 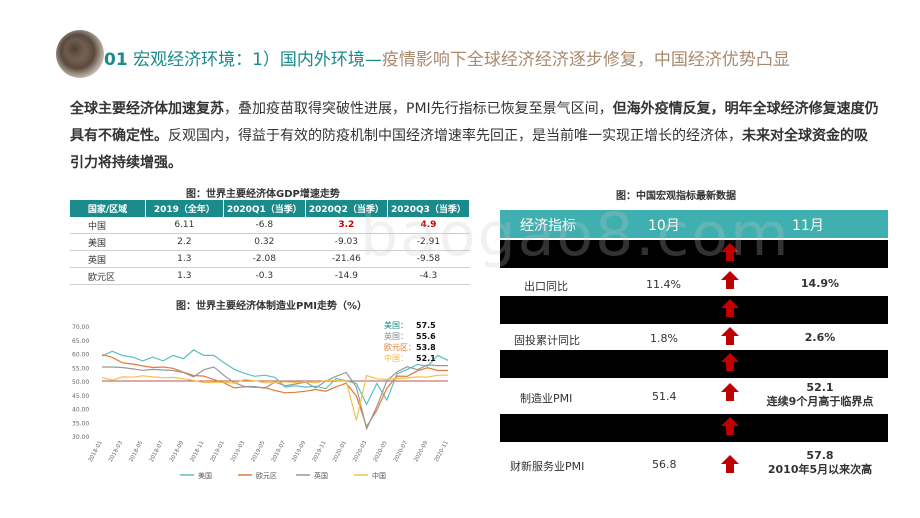 I want to click on watermark: baogao8.com, so click(x=575, y=235).